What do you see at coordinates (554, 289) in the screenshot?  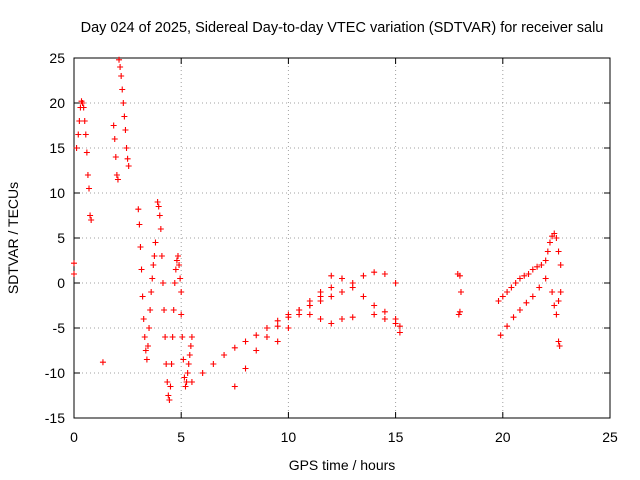 I see `series-late-spike` at bounding box center [554, 289].